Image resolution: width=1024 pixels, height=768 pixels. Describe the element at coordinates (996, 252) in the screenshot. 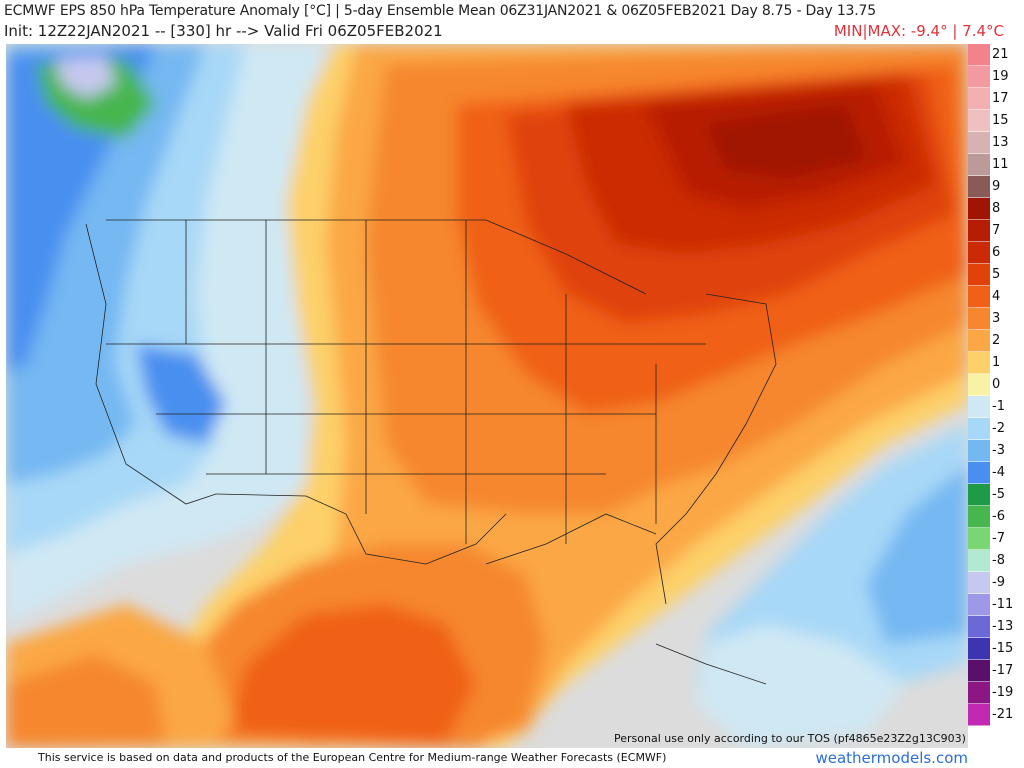

I see `colorbar-label: 6` at that location.